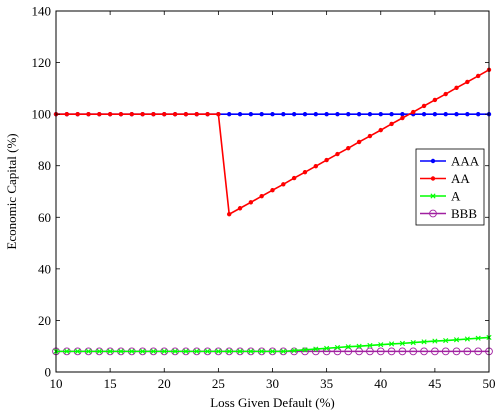 The width and height of the screenshot is (500, 414). I want to click on x-tick-label: 30, so click(272, 383).